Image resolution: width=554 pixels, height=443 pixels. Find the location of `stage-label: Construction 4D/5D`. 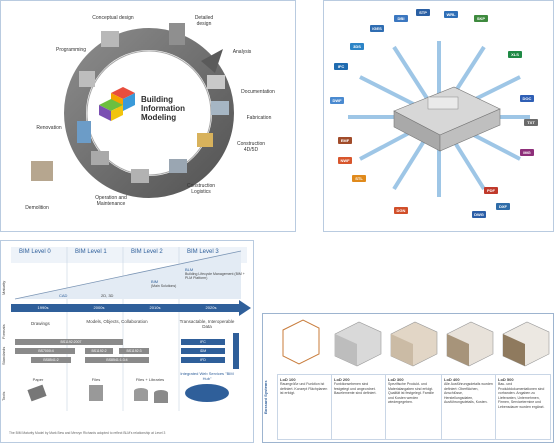

stage-label: Construction 4D/5D is located at coordinates (251, 147).